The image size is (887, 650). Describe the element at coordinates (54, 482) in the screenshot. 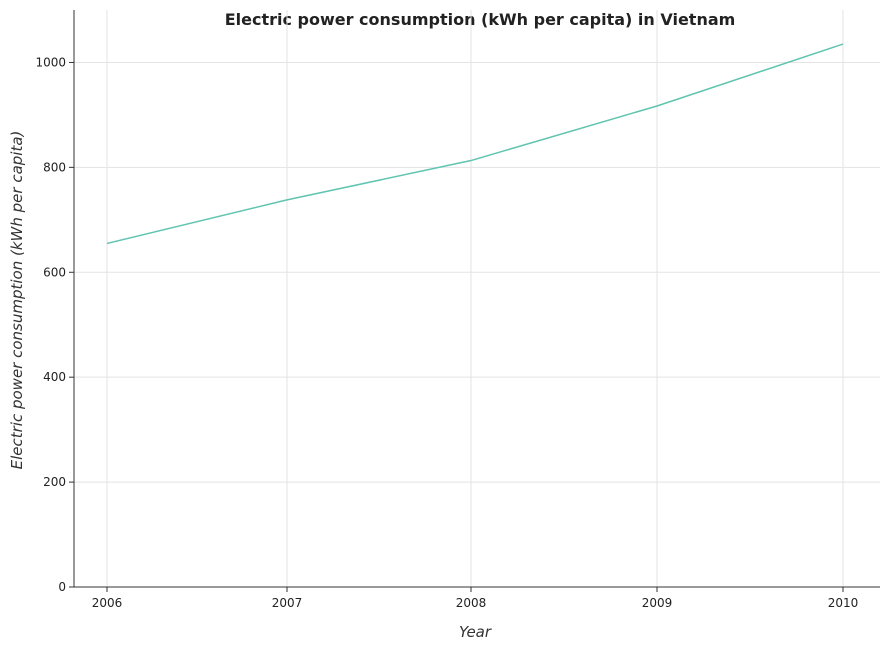

I see `y-tick-label: 200` at that location.